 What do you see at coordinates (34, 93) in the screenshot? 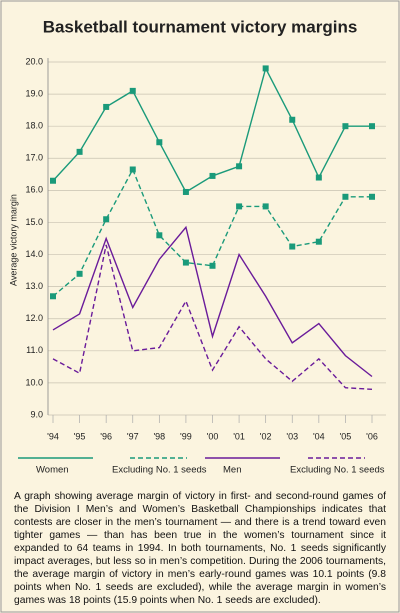
I see `y-tick-label: 19.0` at bounding box center [34, 93].